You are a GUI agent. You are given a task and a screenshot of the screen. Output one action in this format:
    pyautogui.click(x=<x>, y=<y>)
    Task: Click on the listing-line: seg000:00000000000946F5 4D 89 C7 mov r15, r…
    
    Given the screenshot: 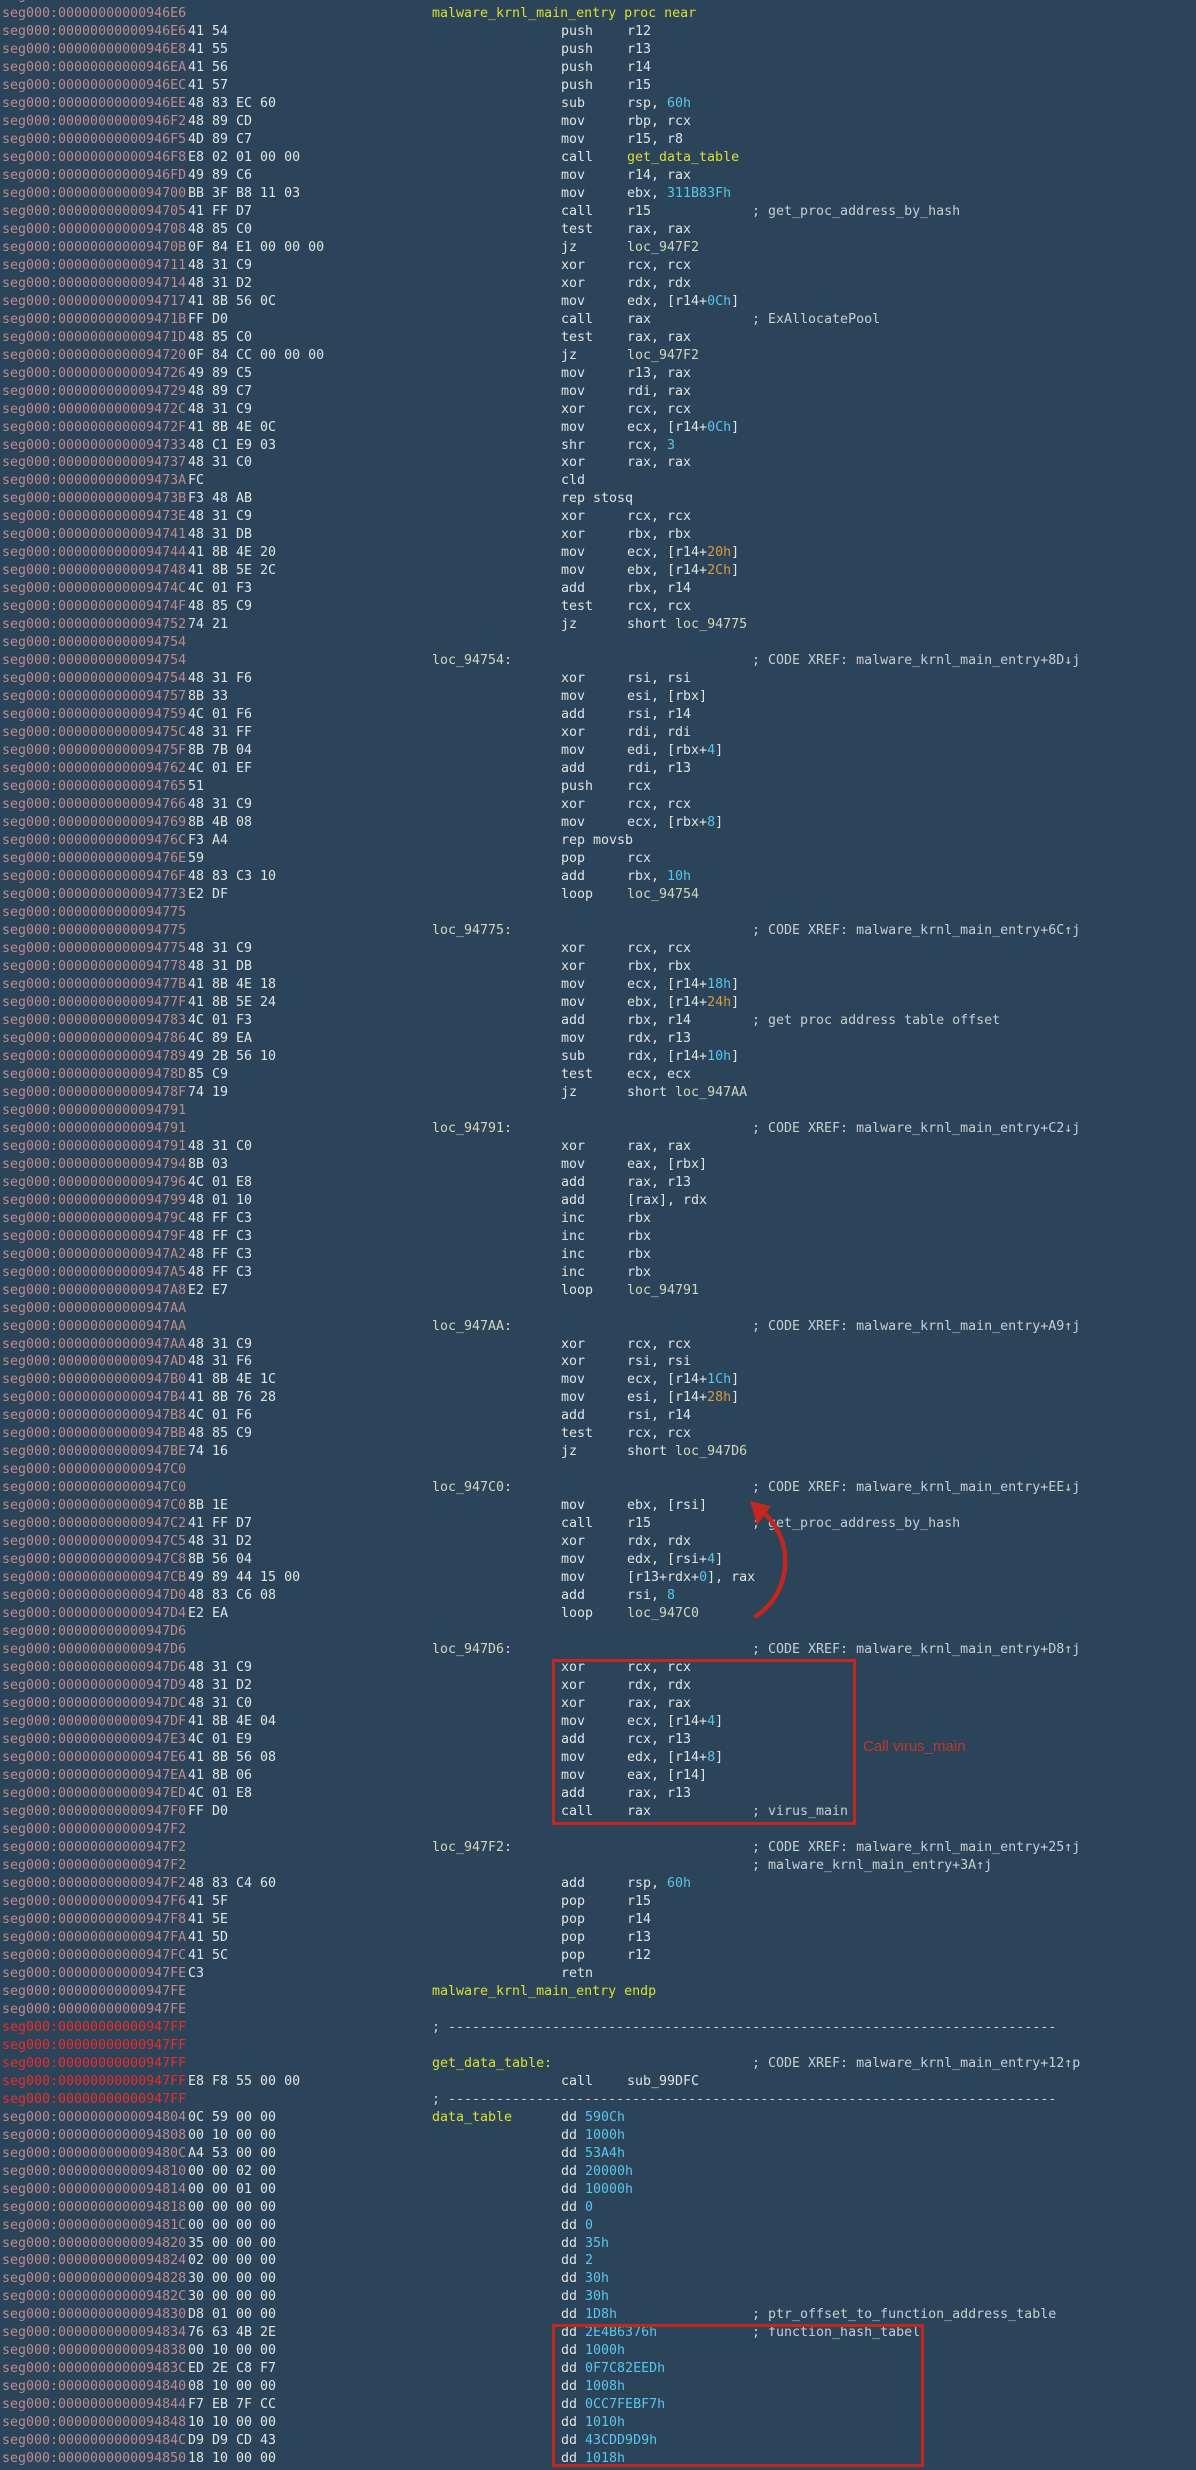 What is the action you would take?
    pyautogui.click(x=598, y=140)
    